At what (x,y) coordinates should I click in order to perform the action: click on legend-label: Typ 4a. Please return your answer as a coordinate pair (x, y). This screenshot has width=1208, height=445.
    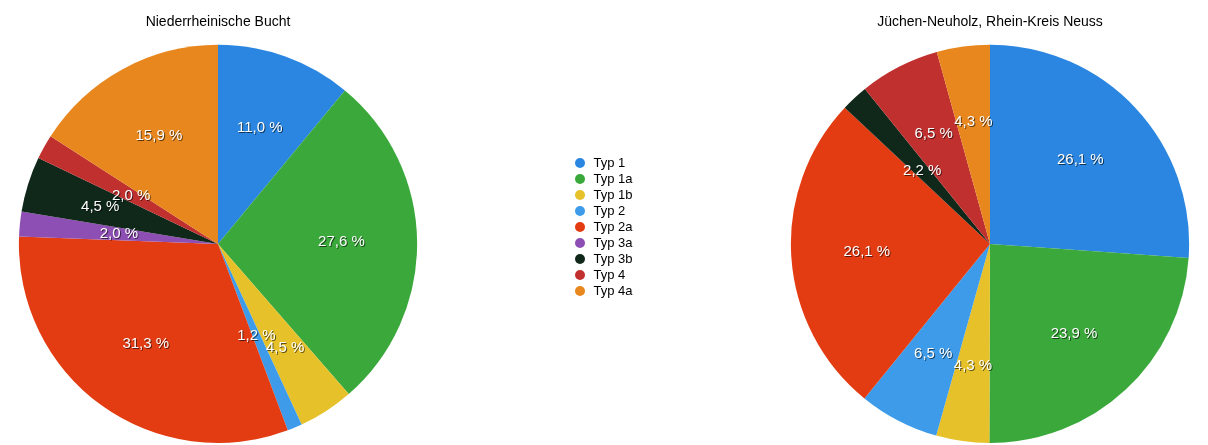
    Looking at the image, I should click on (613, 290).